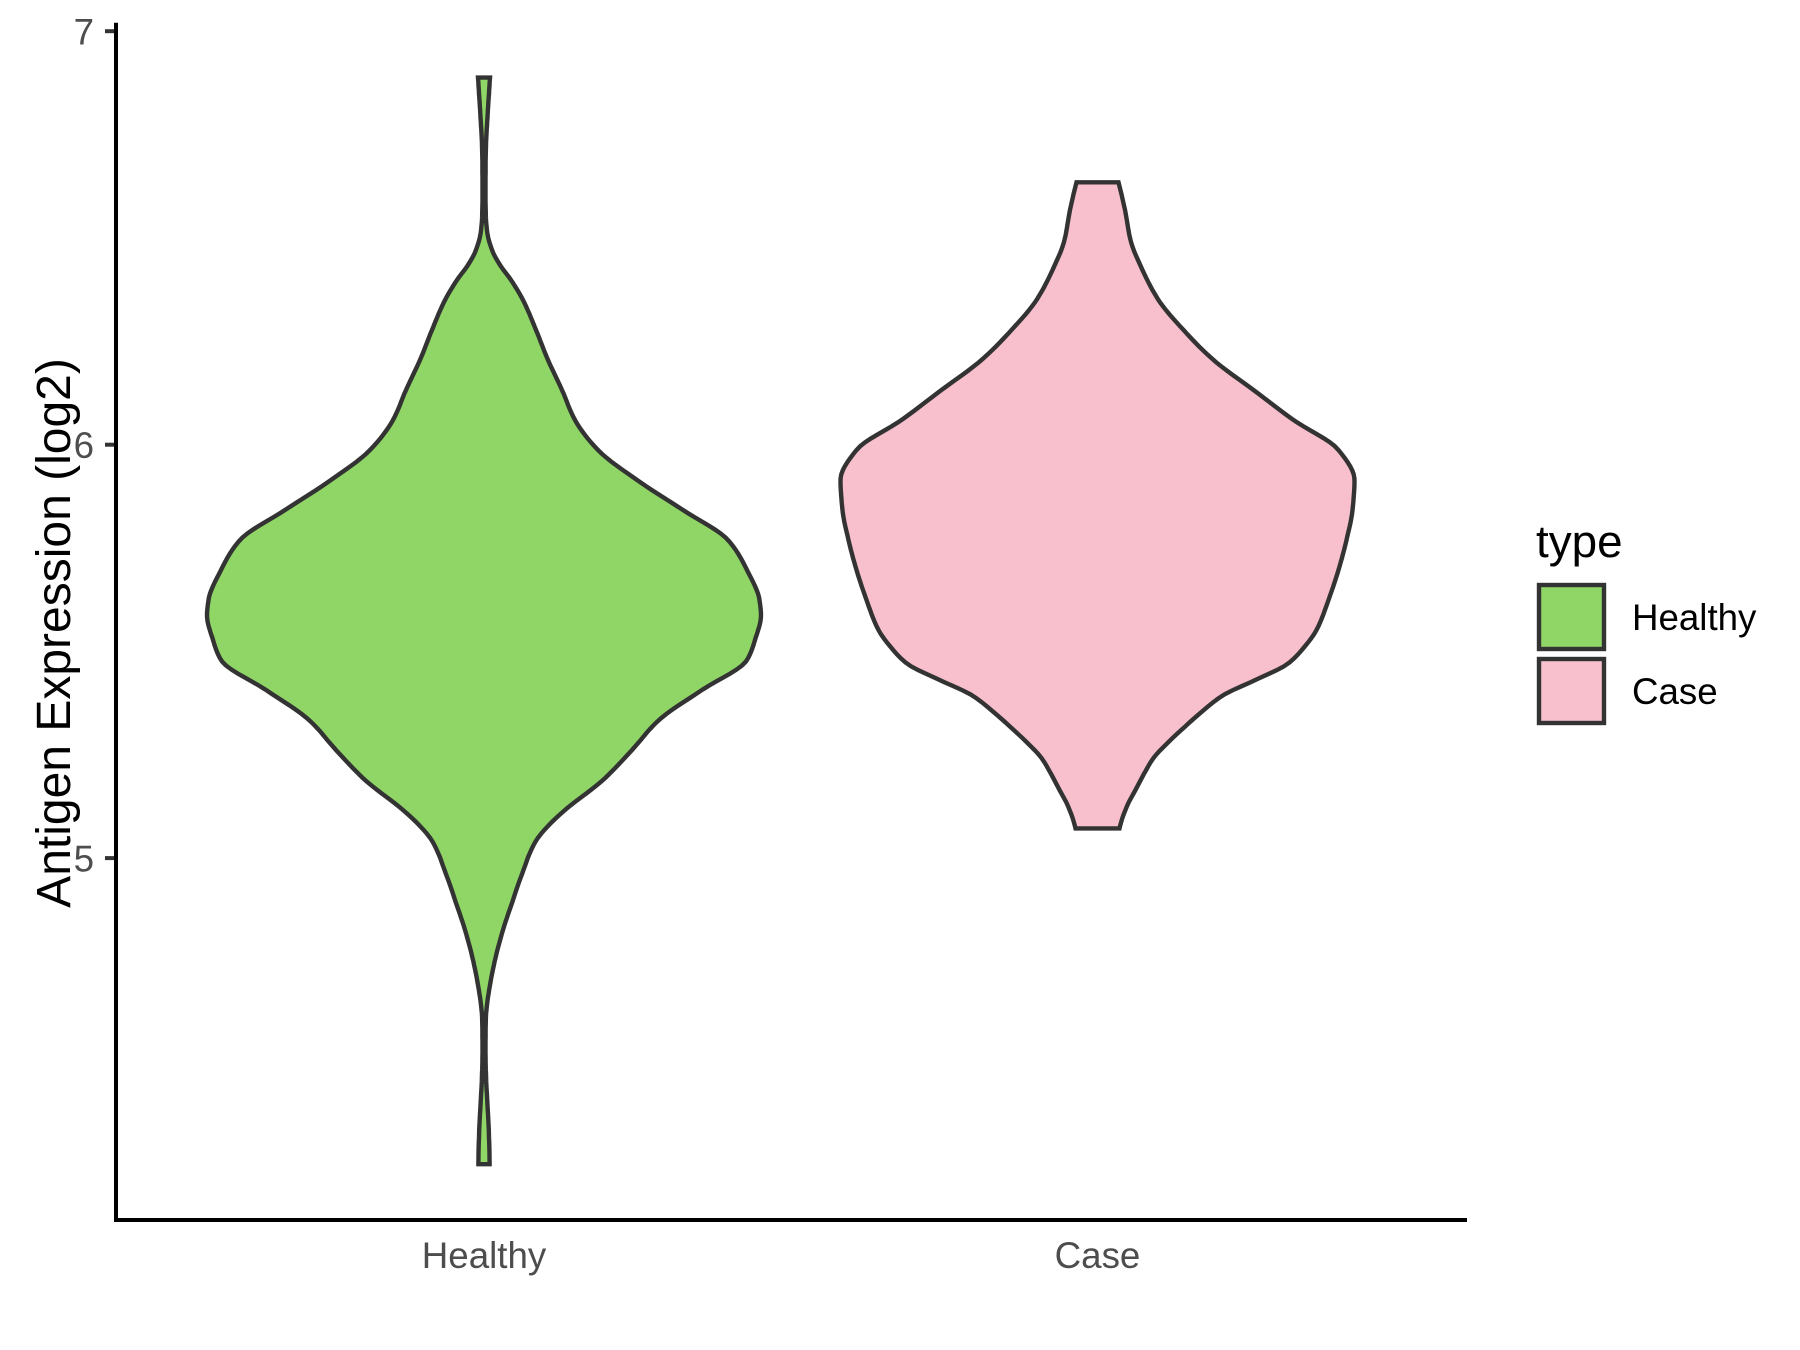 The width and height of the screenshot is (1800, 1350). Describe the element at coordinates (84, 31) in the screenshot. I see `svg-text: 7` at that location.